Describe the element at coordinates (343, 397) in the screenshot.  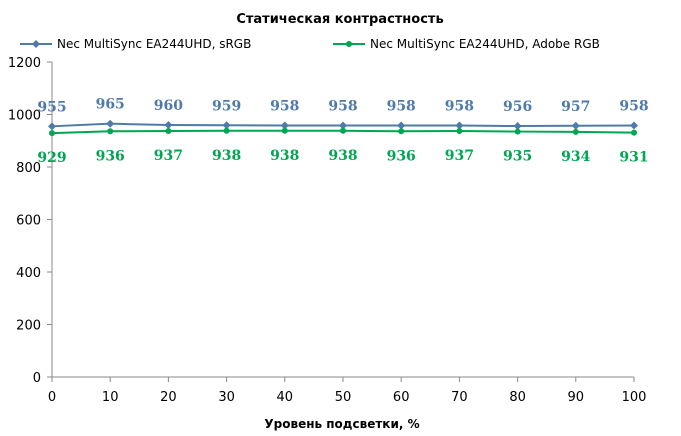
I see `x-tick-label: 50` at that location.